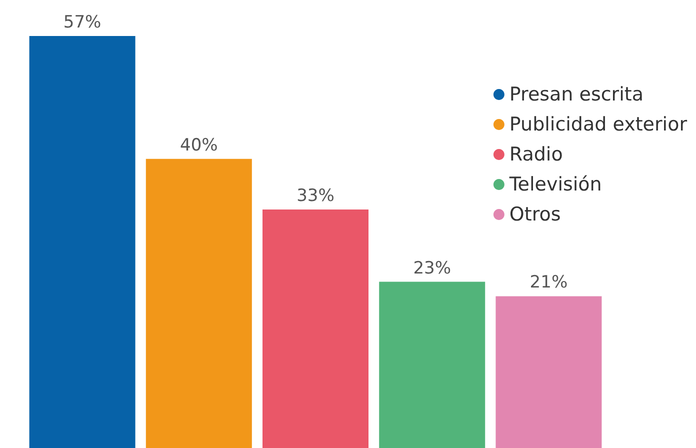 Image resolution: width=696 pixels, height=448 pixels. I want to click on legend-label: Presan escrita, so click(576, 95).